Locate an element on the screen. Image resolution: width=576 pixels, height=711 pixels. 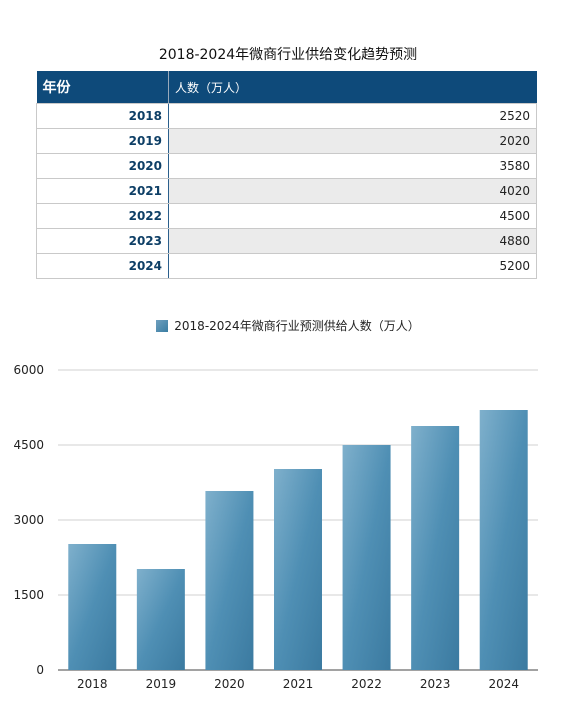
bar-2020 is located at coordinates (229, 580).